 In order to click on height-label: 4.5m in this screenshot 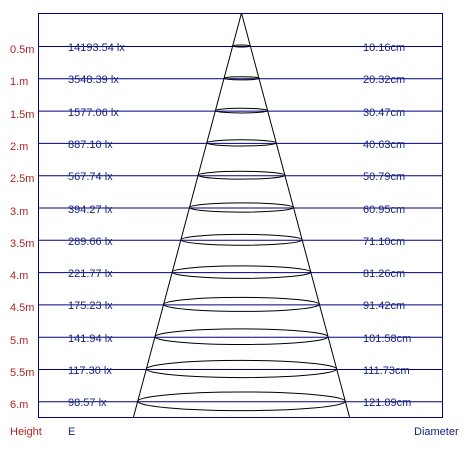, I will do `click(22, 308)`.